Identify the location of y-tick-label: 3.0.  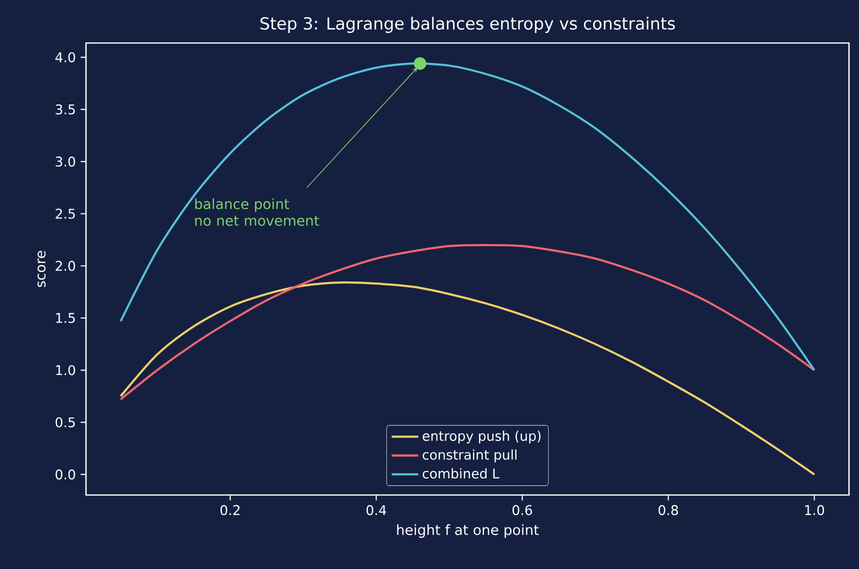
(66, 161).